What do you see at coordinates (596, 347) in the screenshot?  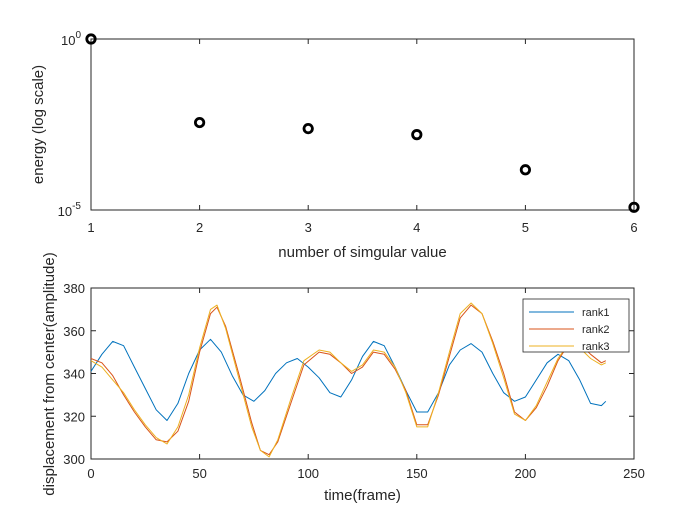 I see `legend-label-rank3: rank3` at bounding box center [596, 347].